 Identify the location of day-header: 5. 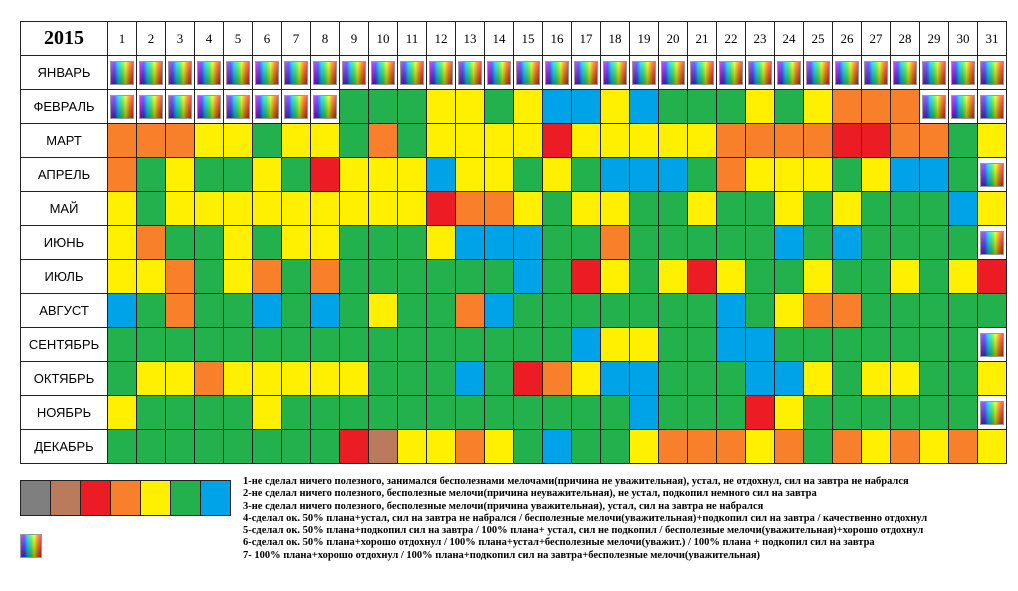
(238, 38).